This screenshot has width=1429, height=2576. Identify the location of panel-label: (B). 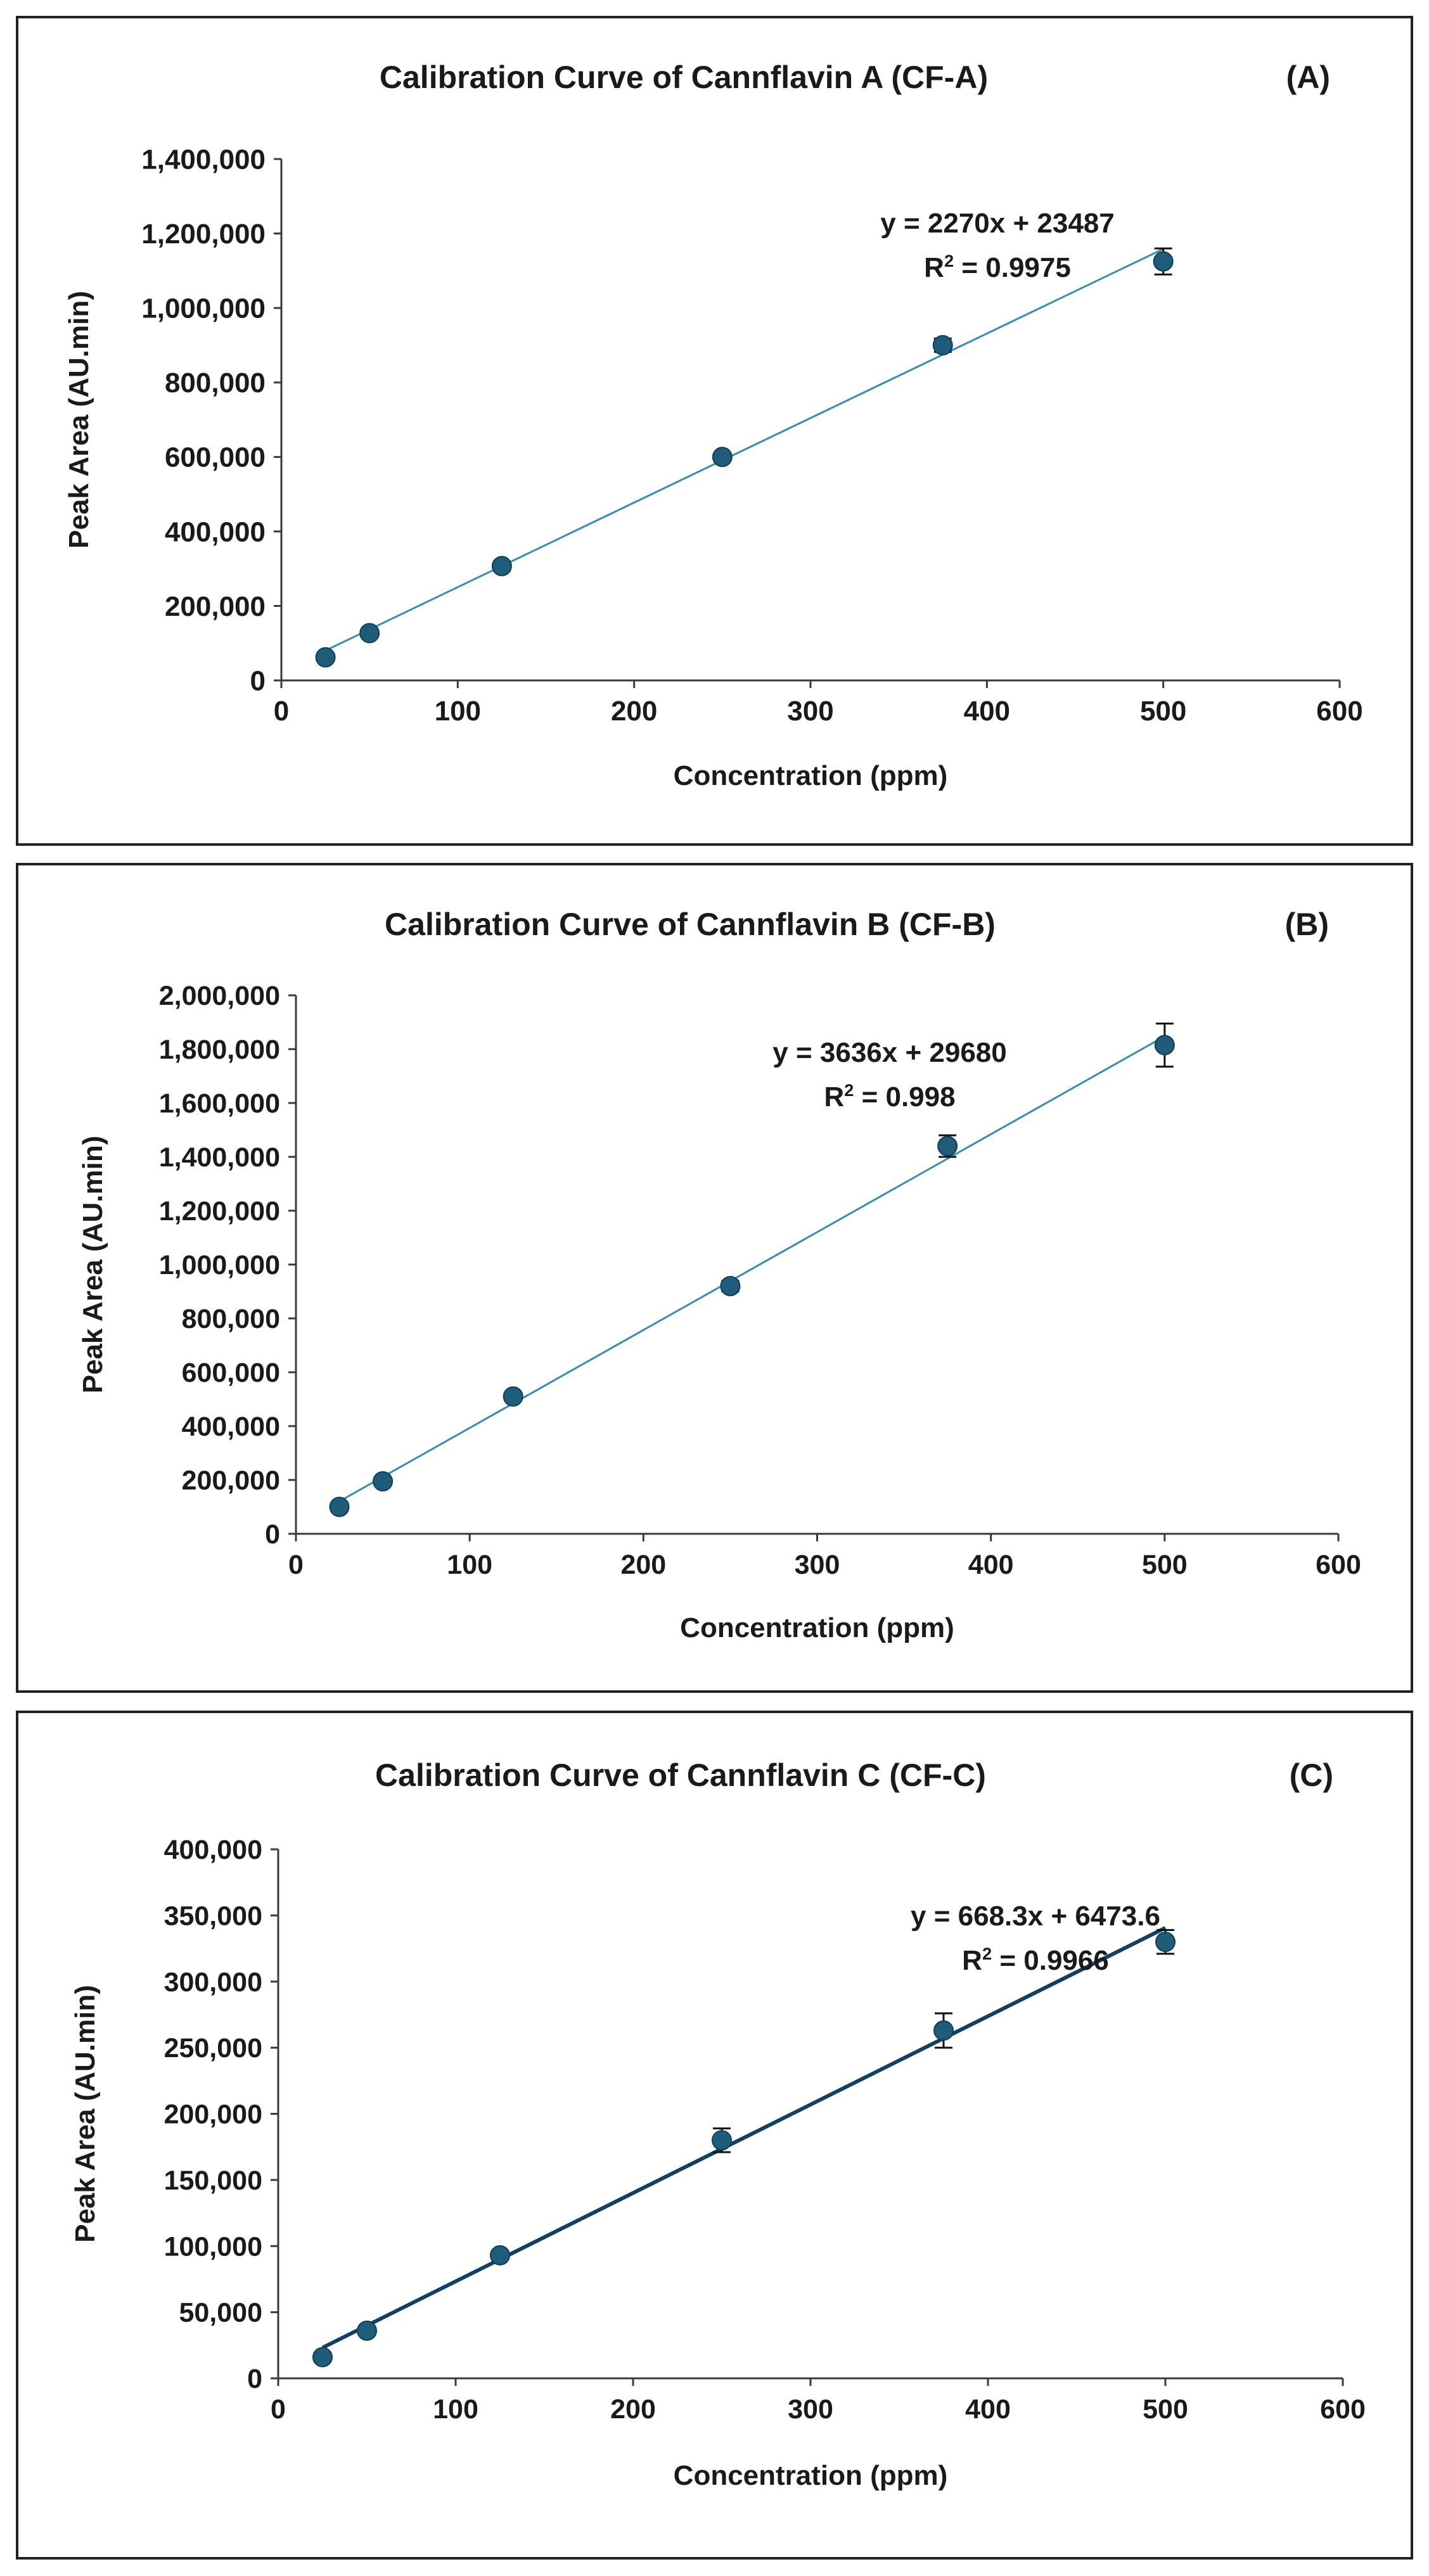
(1307, 924).